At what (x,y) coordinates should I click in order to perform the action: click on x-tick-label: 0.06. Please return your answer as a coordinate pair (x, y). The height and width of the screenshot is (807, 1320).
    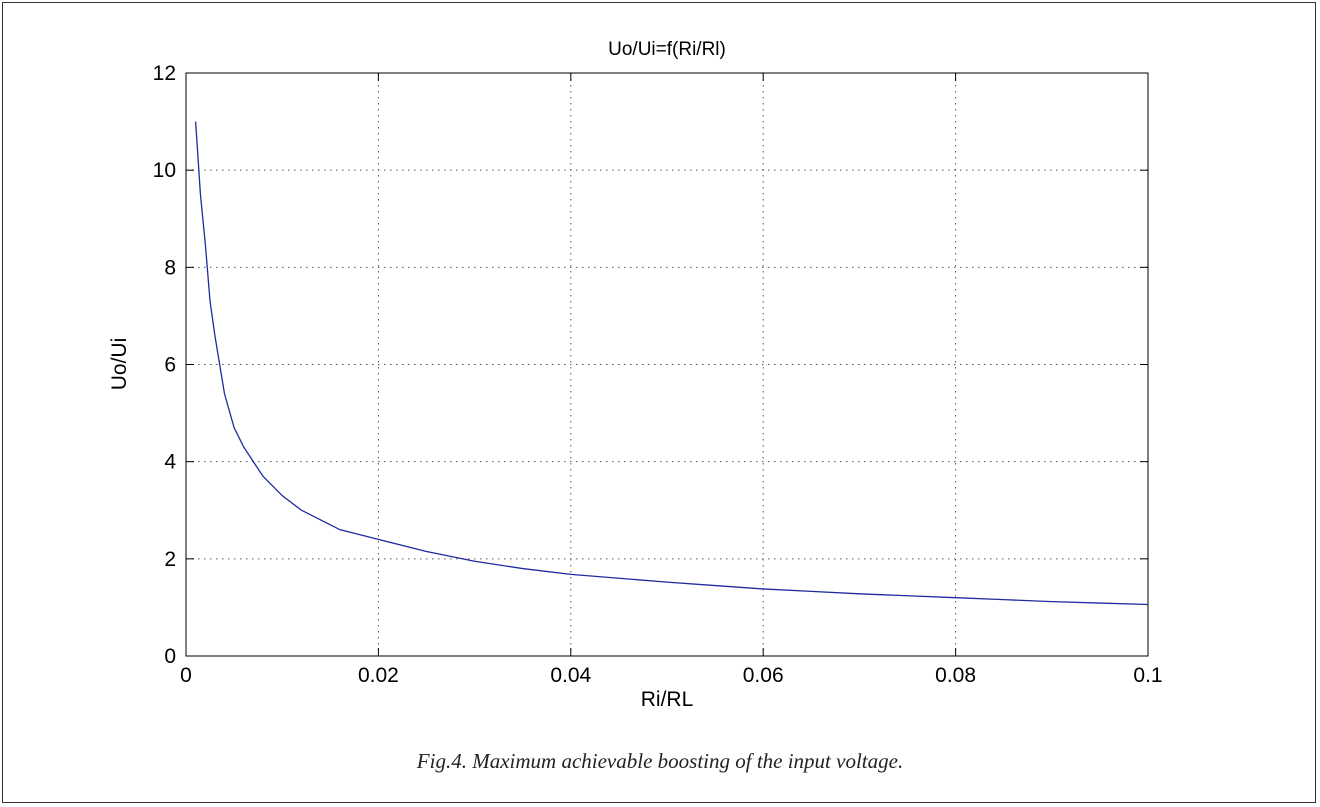
    Looking at the image, I should click on (763, 675).